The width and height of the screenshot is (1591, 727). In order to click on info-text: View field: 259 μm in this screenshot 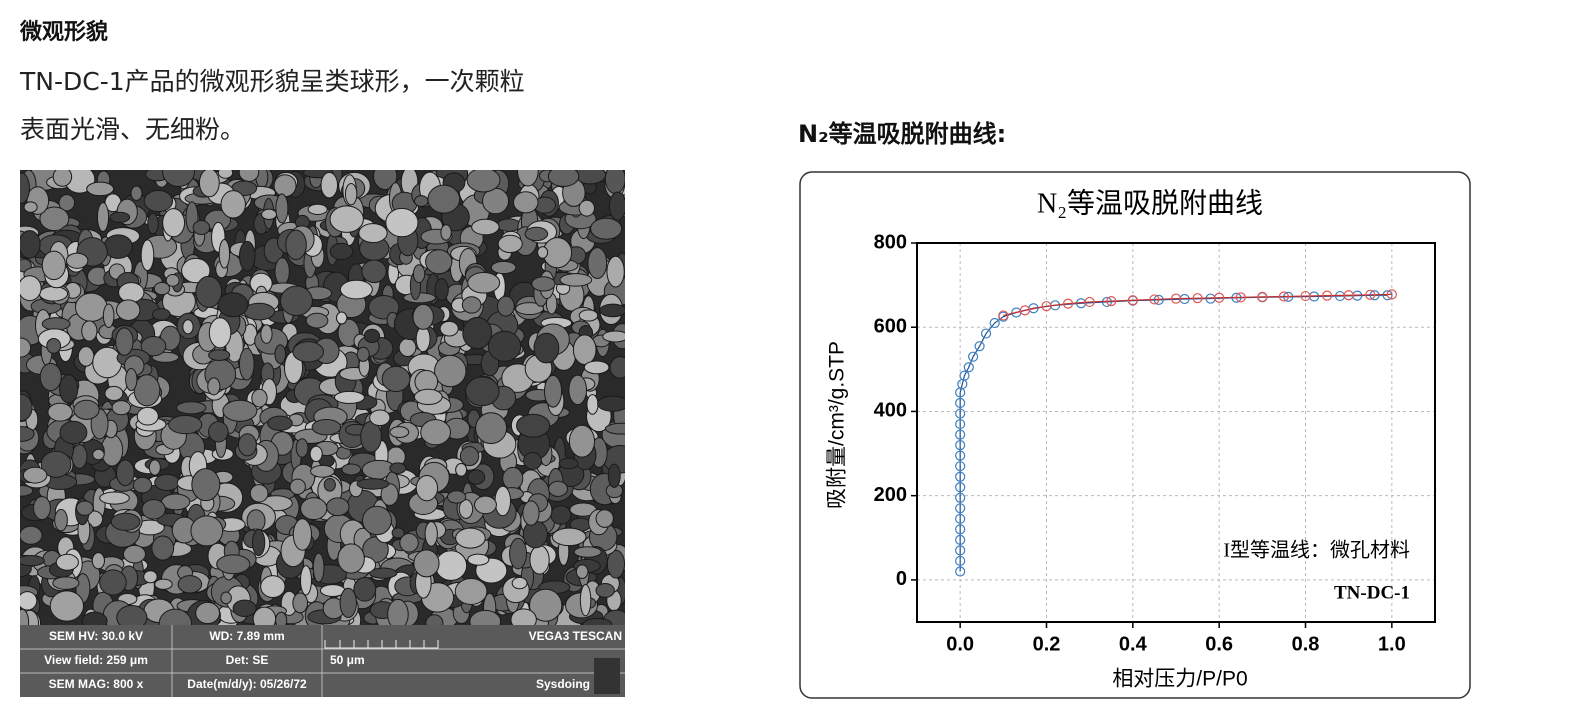, I will do `click(96, 660)`.